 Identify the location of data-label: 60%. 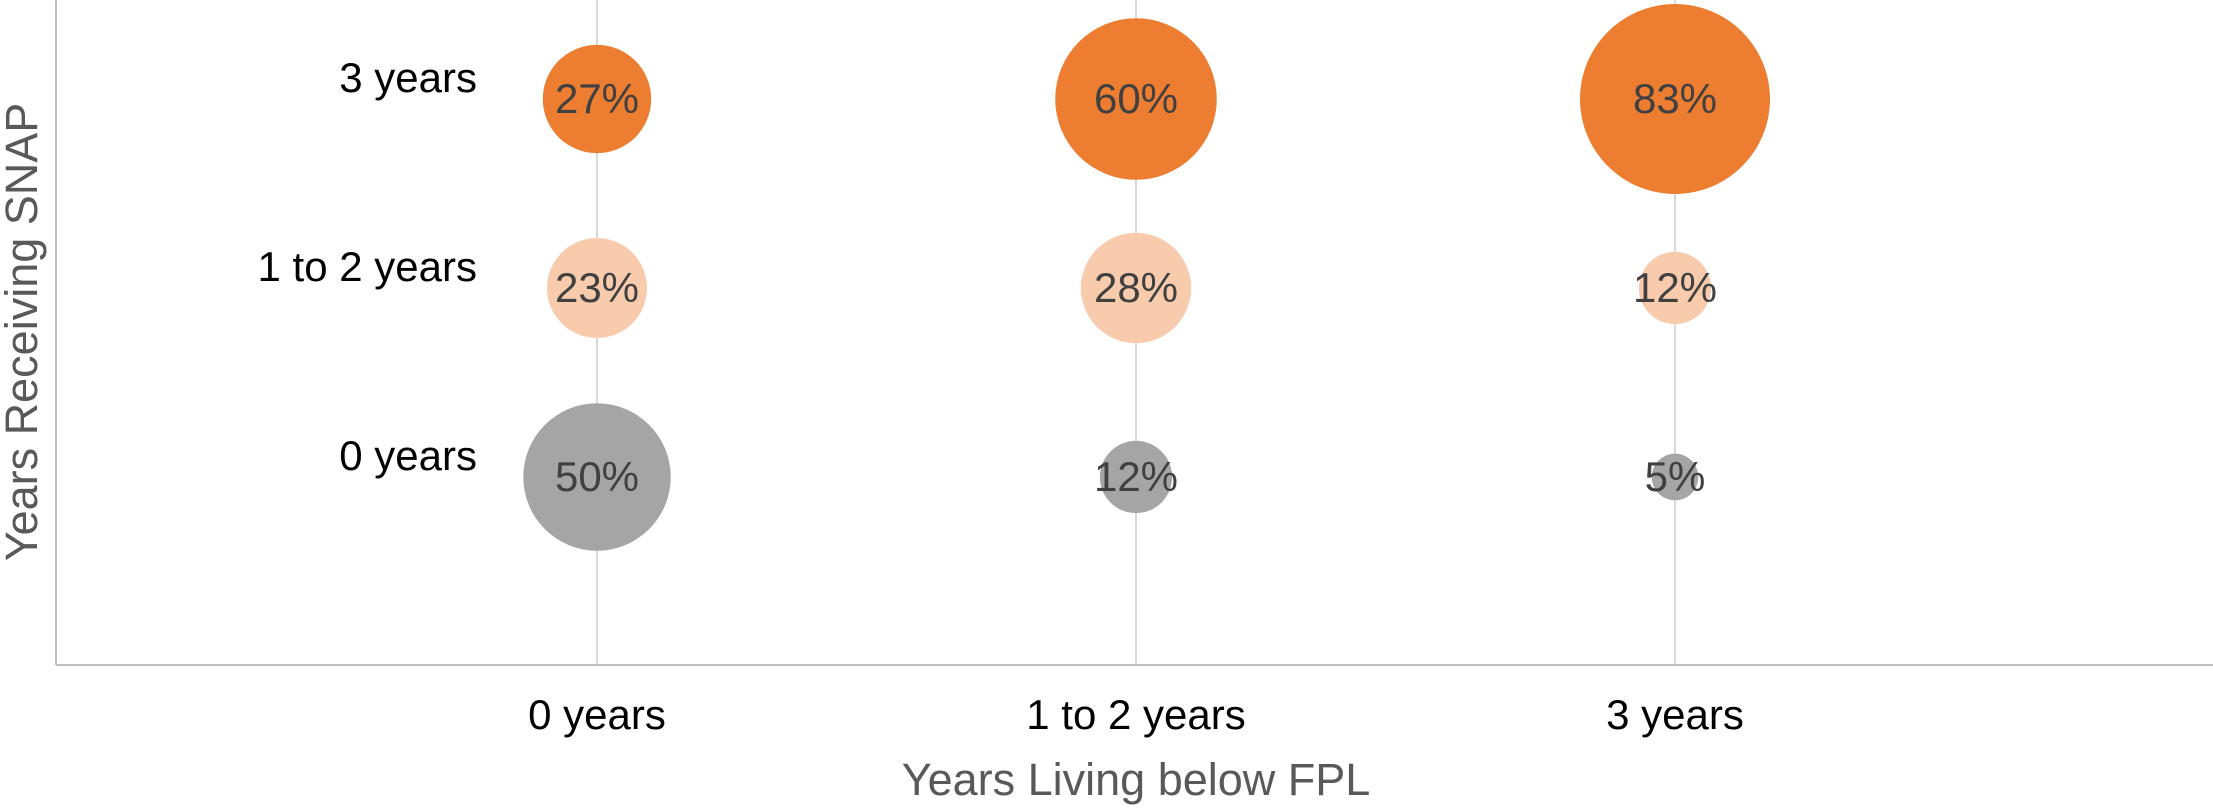
(1136, 98).